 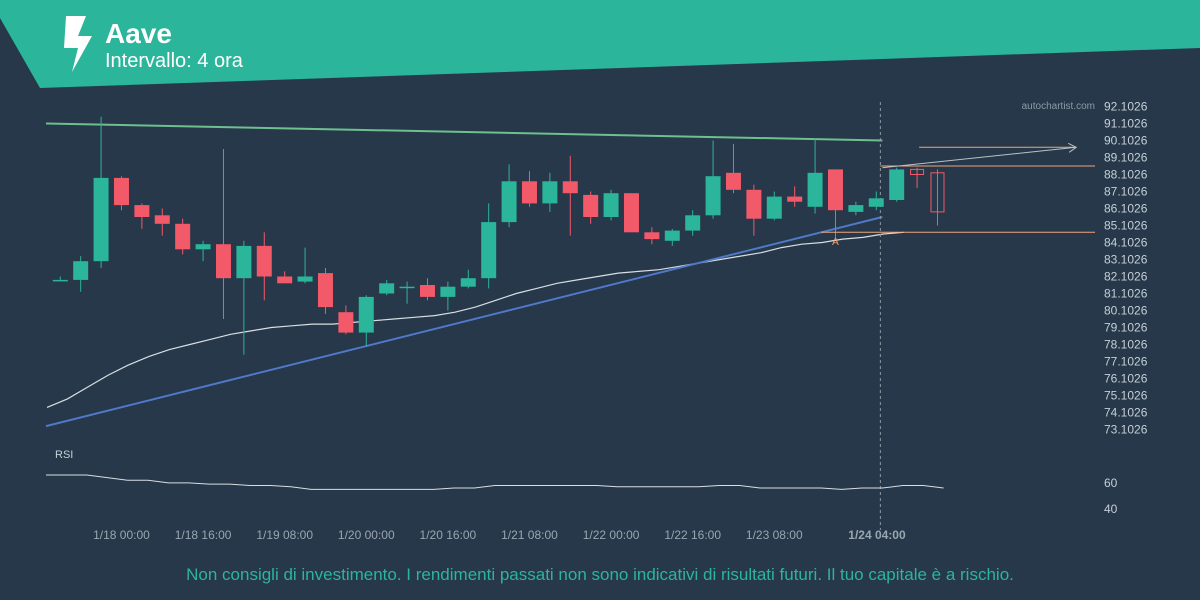 I want to click on x-tick-label: 1/18 16:00, so click(x=203, y=535).